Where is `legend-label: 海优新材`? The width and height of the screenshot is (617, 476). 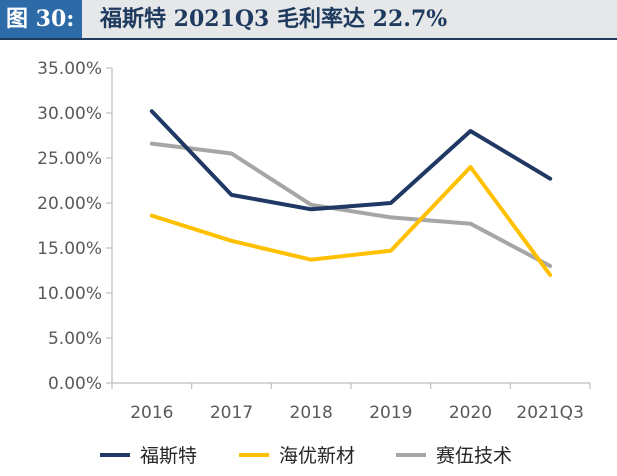 legend-label: 海优新材 is located at coordinates (317, 456).